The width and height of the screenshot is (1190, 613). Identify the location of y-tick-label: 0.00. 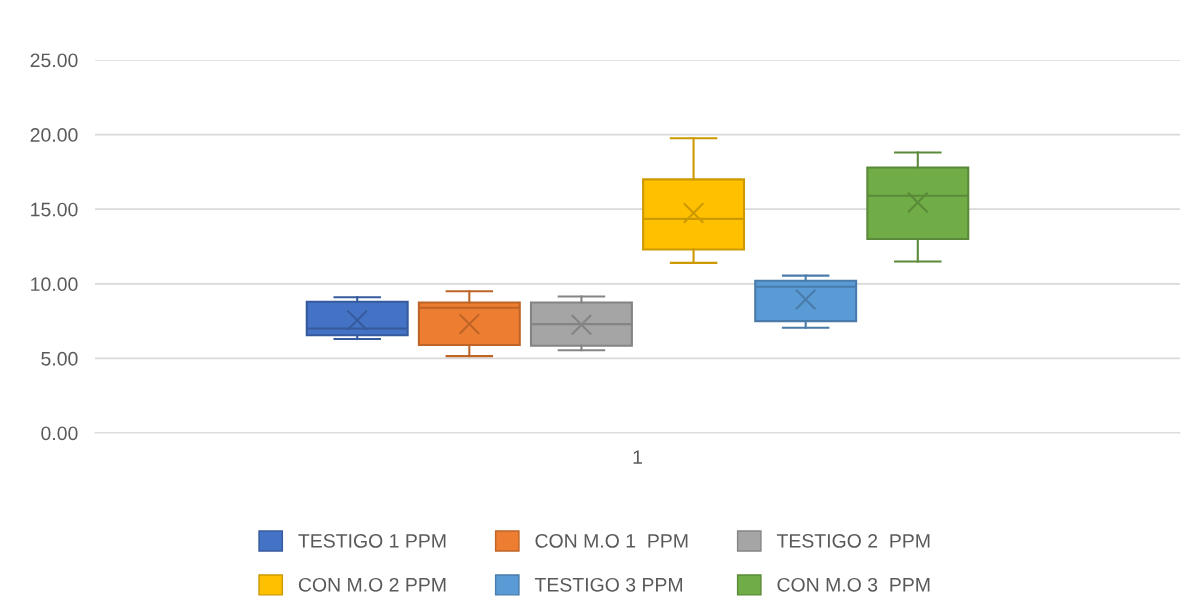
(59, 433).